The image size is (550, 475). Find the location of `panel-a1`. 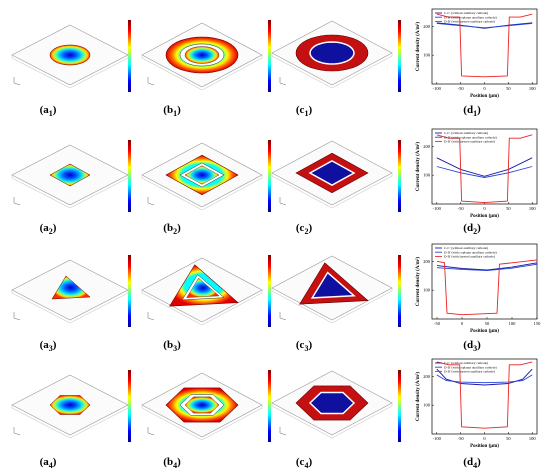

panel-a1 is located at coordinates (71, 56).